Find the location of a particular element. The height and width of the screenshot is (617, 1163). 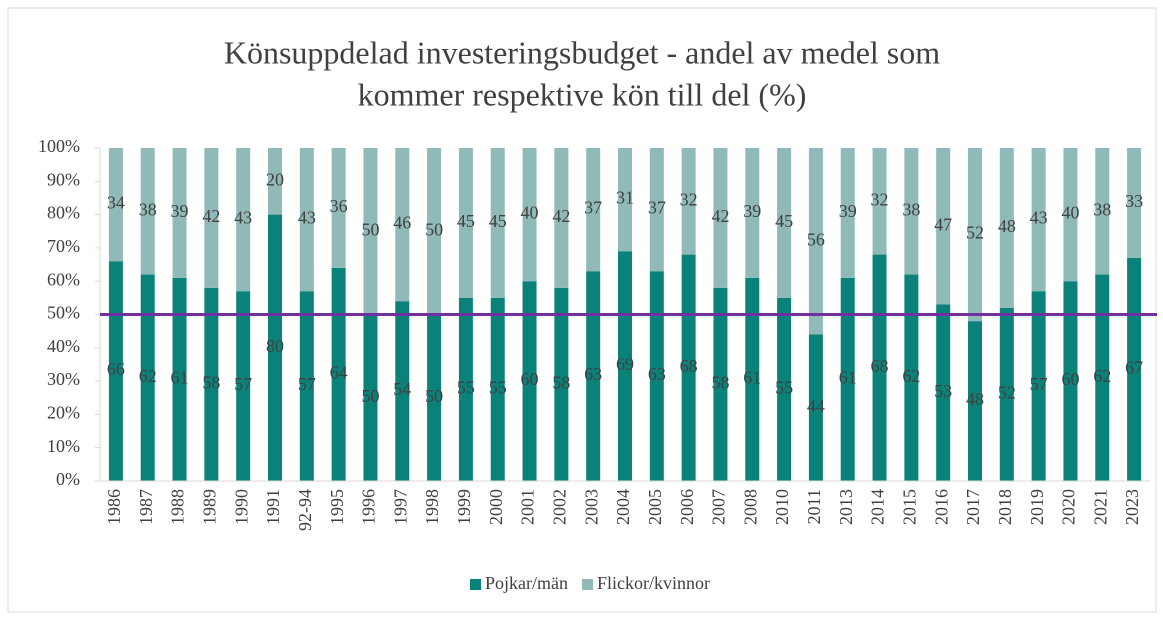

data-label: 54 is located at coordinates (402, 389).